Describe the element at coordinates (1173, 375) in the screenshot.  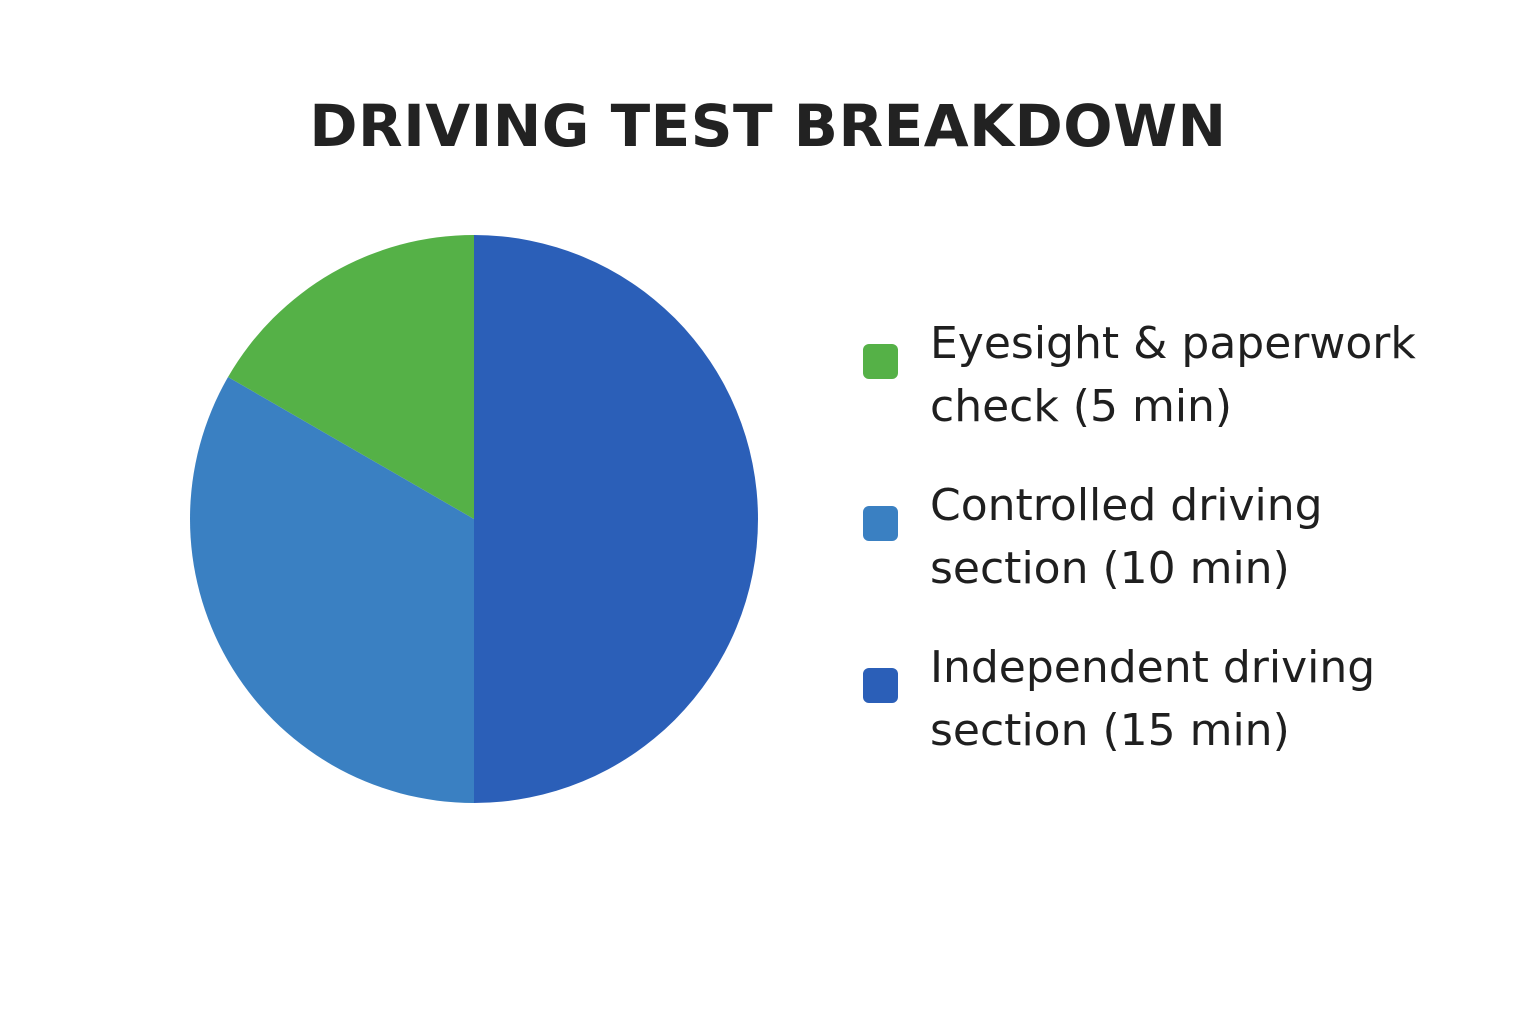
I see `legend-label-eyesight: Eyesight & paperwork check (5 min)` at that location.